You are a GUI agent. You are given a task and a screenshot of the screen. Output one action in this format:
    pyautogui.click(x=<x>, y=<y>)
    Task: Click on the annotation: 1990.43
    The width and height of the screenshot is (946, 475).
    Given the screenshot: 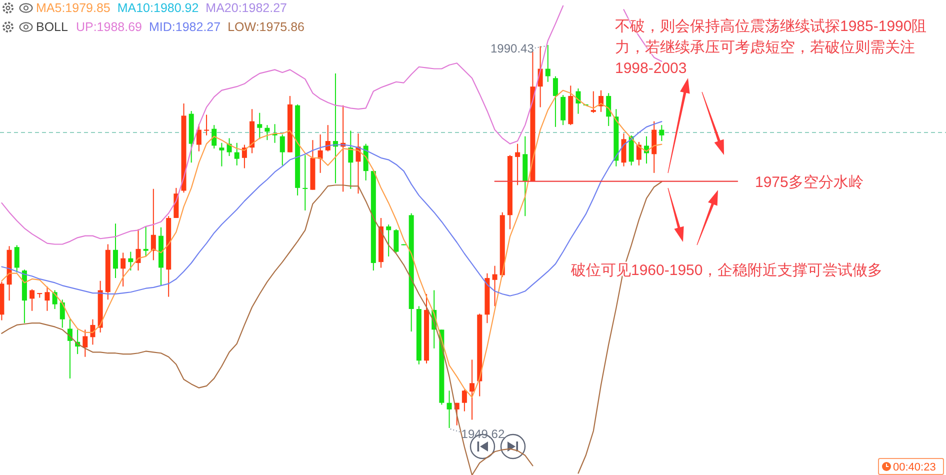 What is the action you would take?
    pyautogui.click(x=512, y=49)
    